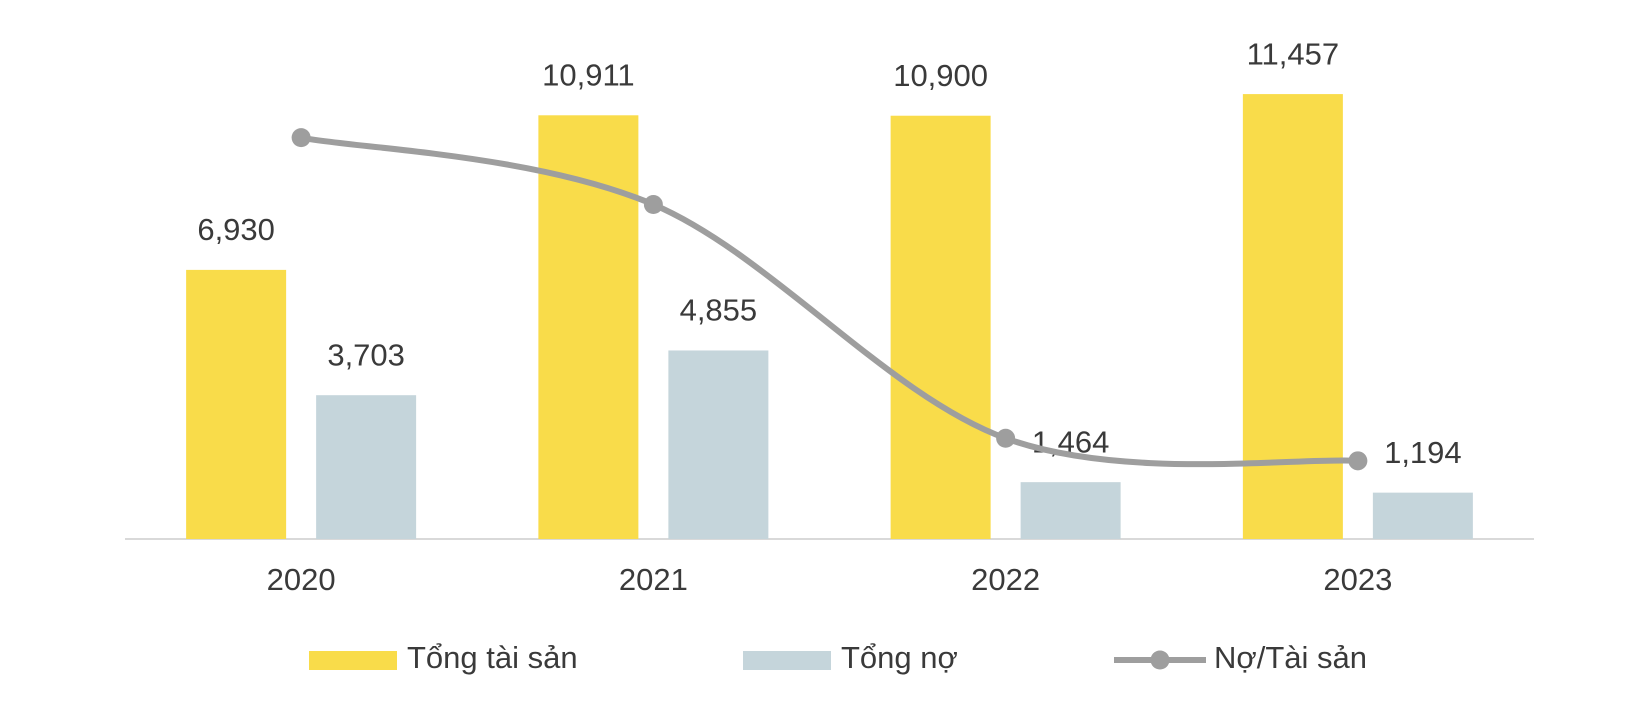 The height and width of the screenshot is (701, 1651). I want to click on legend-label: Tổng nợ, so click(899, 657).